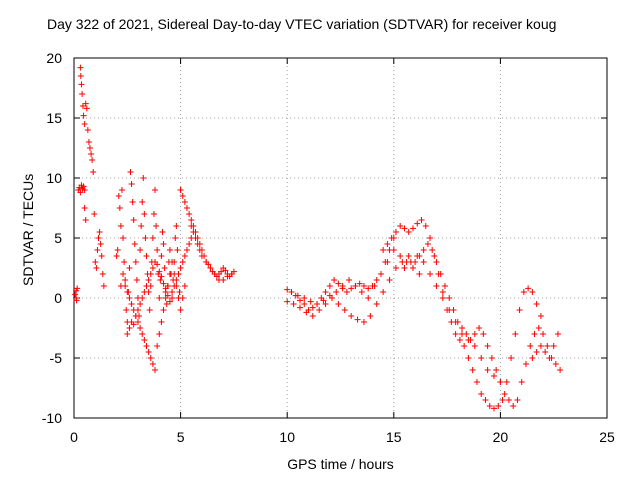 This screenshot has height=480, width=640. Describe the element at coordinates (54, 58) in the screenshot. I see `y-tick-label: 20` at that location.